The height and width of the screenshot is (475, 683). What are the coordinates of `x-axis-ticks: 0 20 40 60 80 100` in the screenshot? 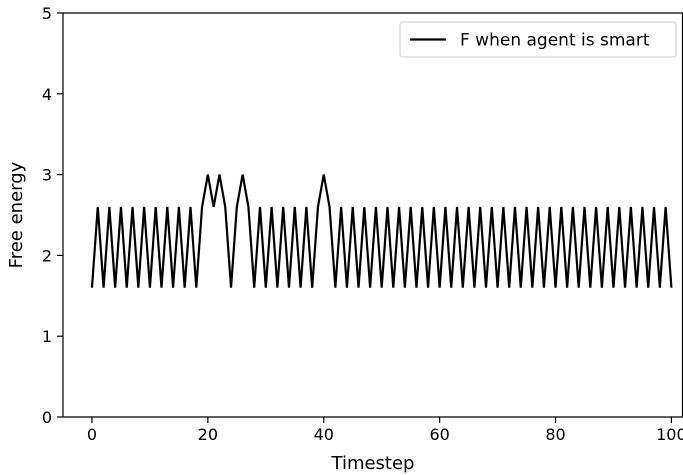 It's located at (385, 430).